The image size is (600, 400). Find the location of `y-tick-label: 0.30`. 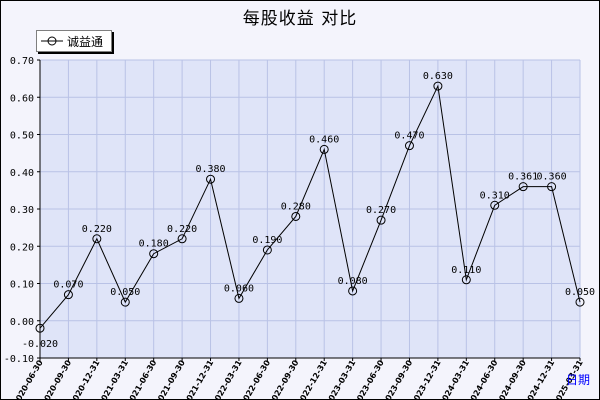

y-tick-label: 0.30 is located at coordinates (22, 210).